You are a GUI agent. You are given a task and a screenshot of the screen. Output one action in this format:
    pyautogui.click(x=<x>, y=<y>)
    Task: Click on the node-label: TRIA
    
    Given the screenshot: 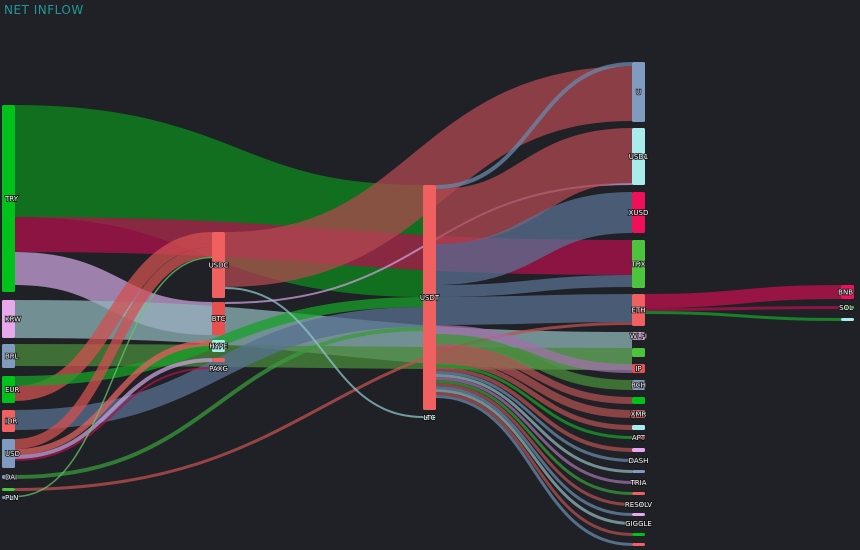 What is the action you would take?
    pyautogui.click(x=638, y=483)
    